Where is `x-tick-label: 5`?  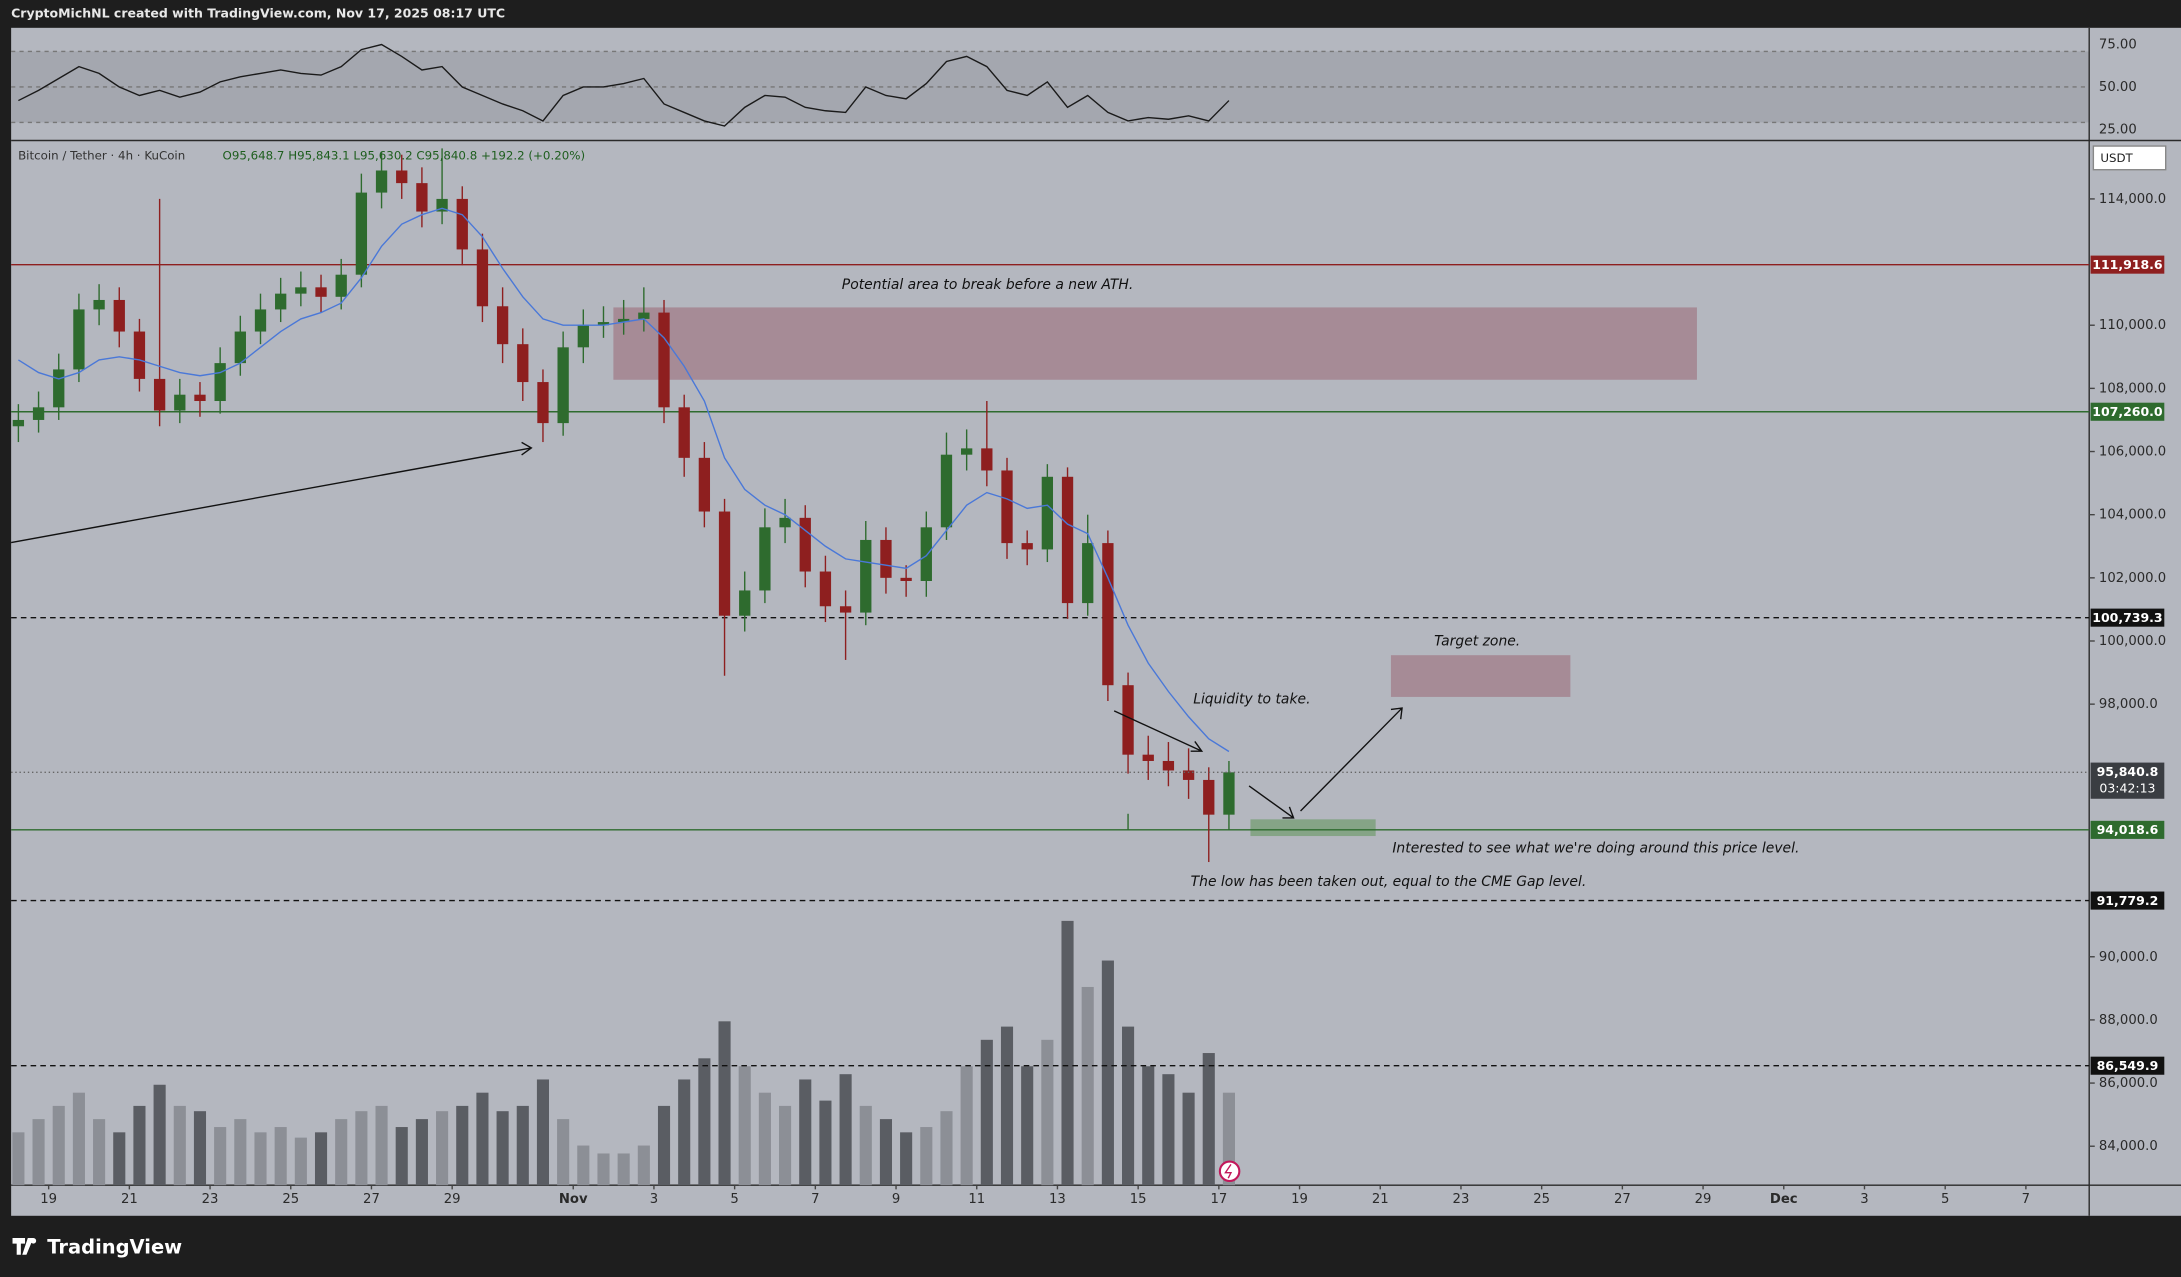
x-tick-label: 5 is located at coordinates (734, 1199).